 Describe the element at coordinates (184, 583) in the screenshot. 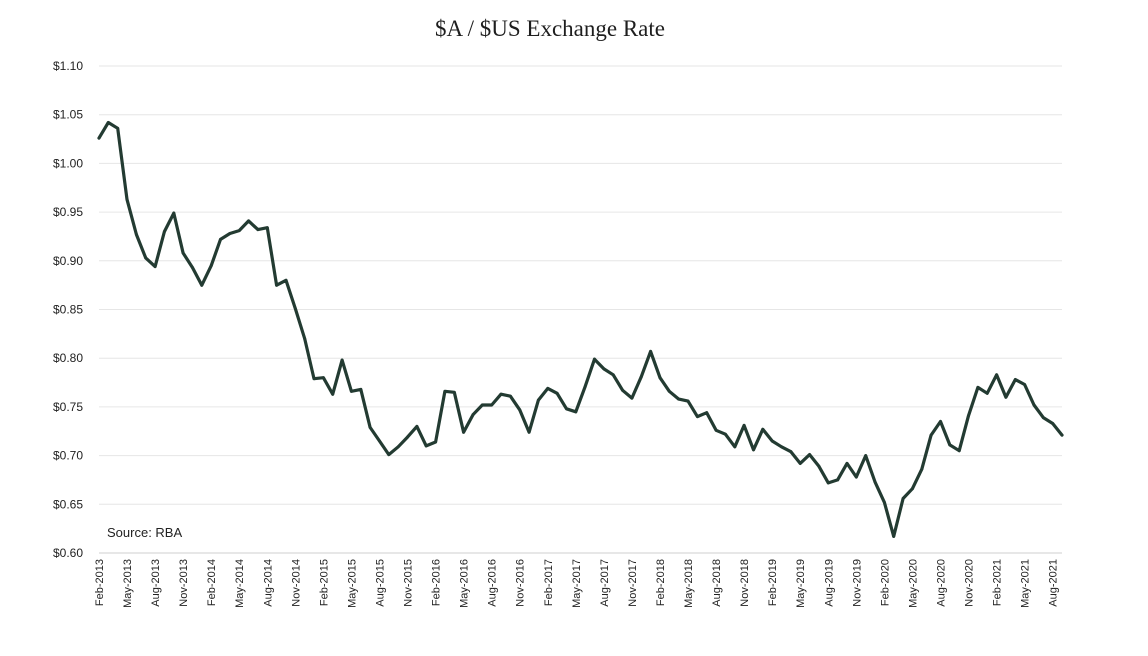

I see `x-tick-label: Nov-2013` at that location.